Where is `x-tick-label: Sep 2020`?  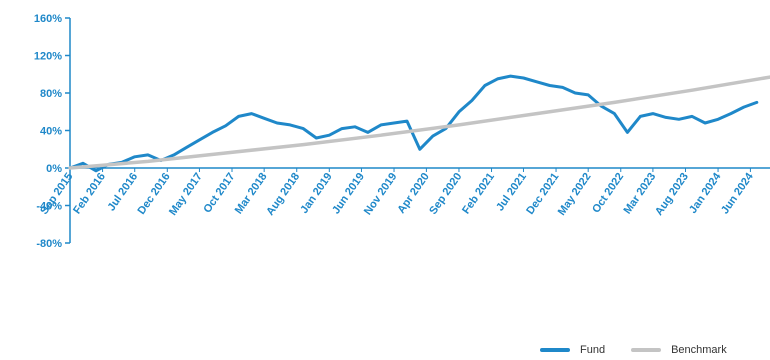
x-tick-label: Sep 2020 is located at coordinates (445, 194).